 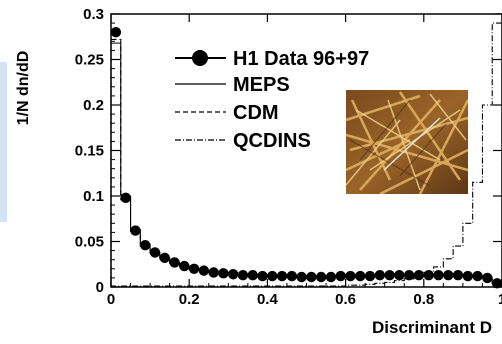 What do you see at coordinates (500, 299) in the screenshot?
I see `x-tick-label: 1` at bounding box center [500, 299].